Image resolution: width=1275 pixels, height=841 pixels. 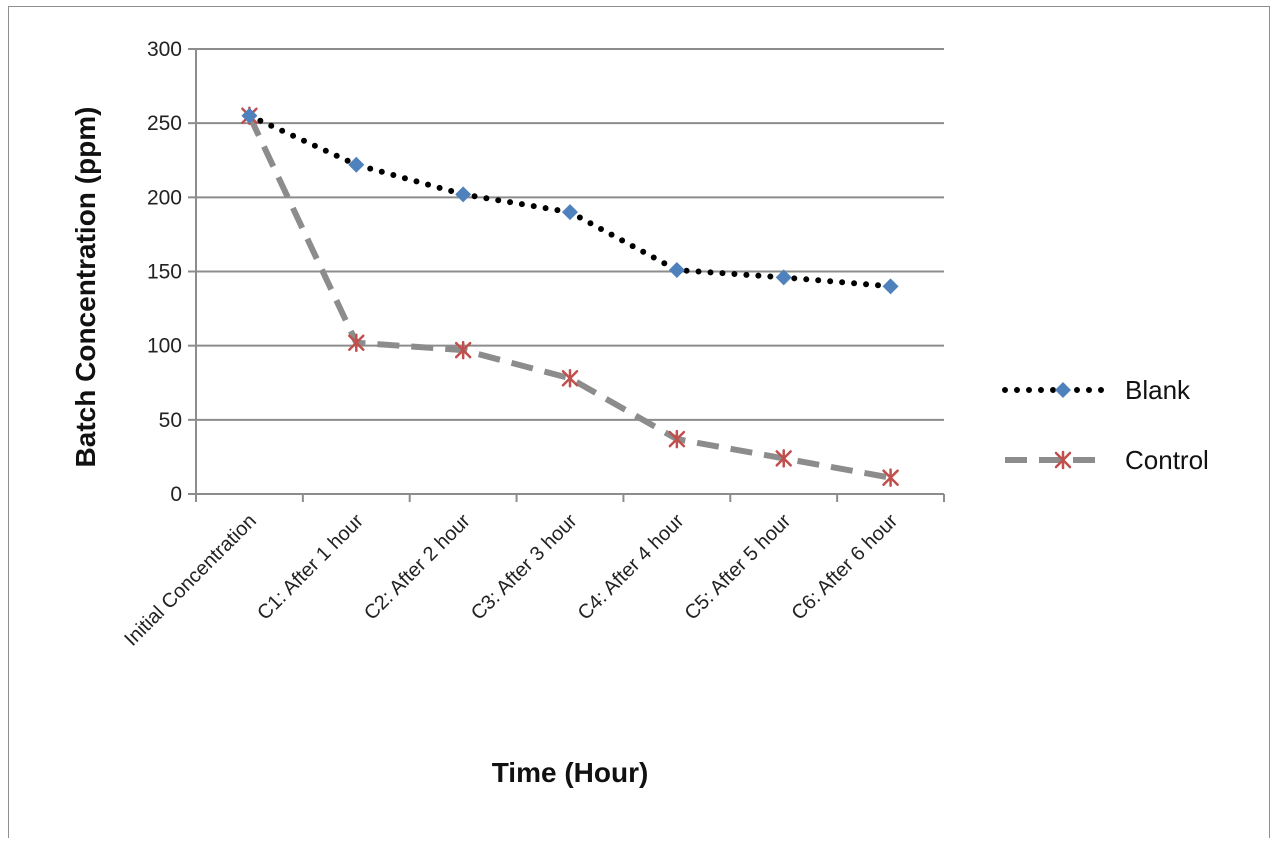 I want to click on x-tick-label: C6: After 6 hour, so click(x=845, y=567).